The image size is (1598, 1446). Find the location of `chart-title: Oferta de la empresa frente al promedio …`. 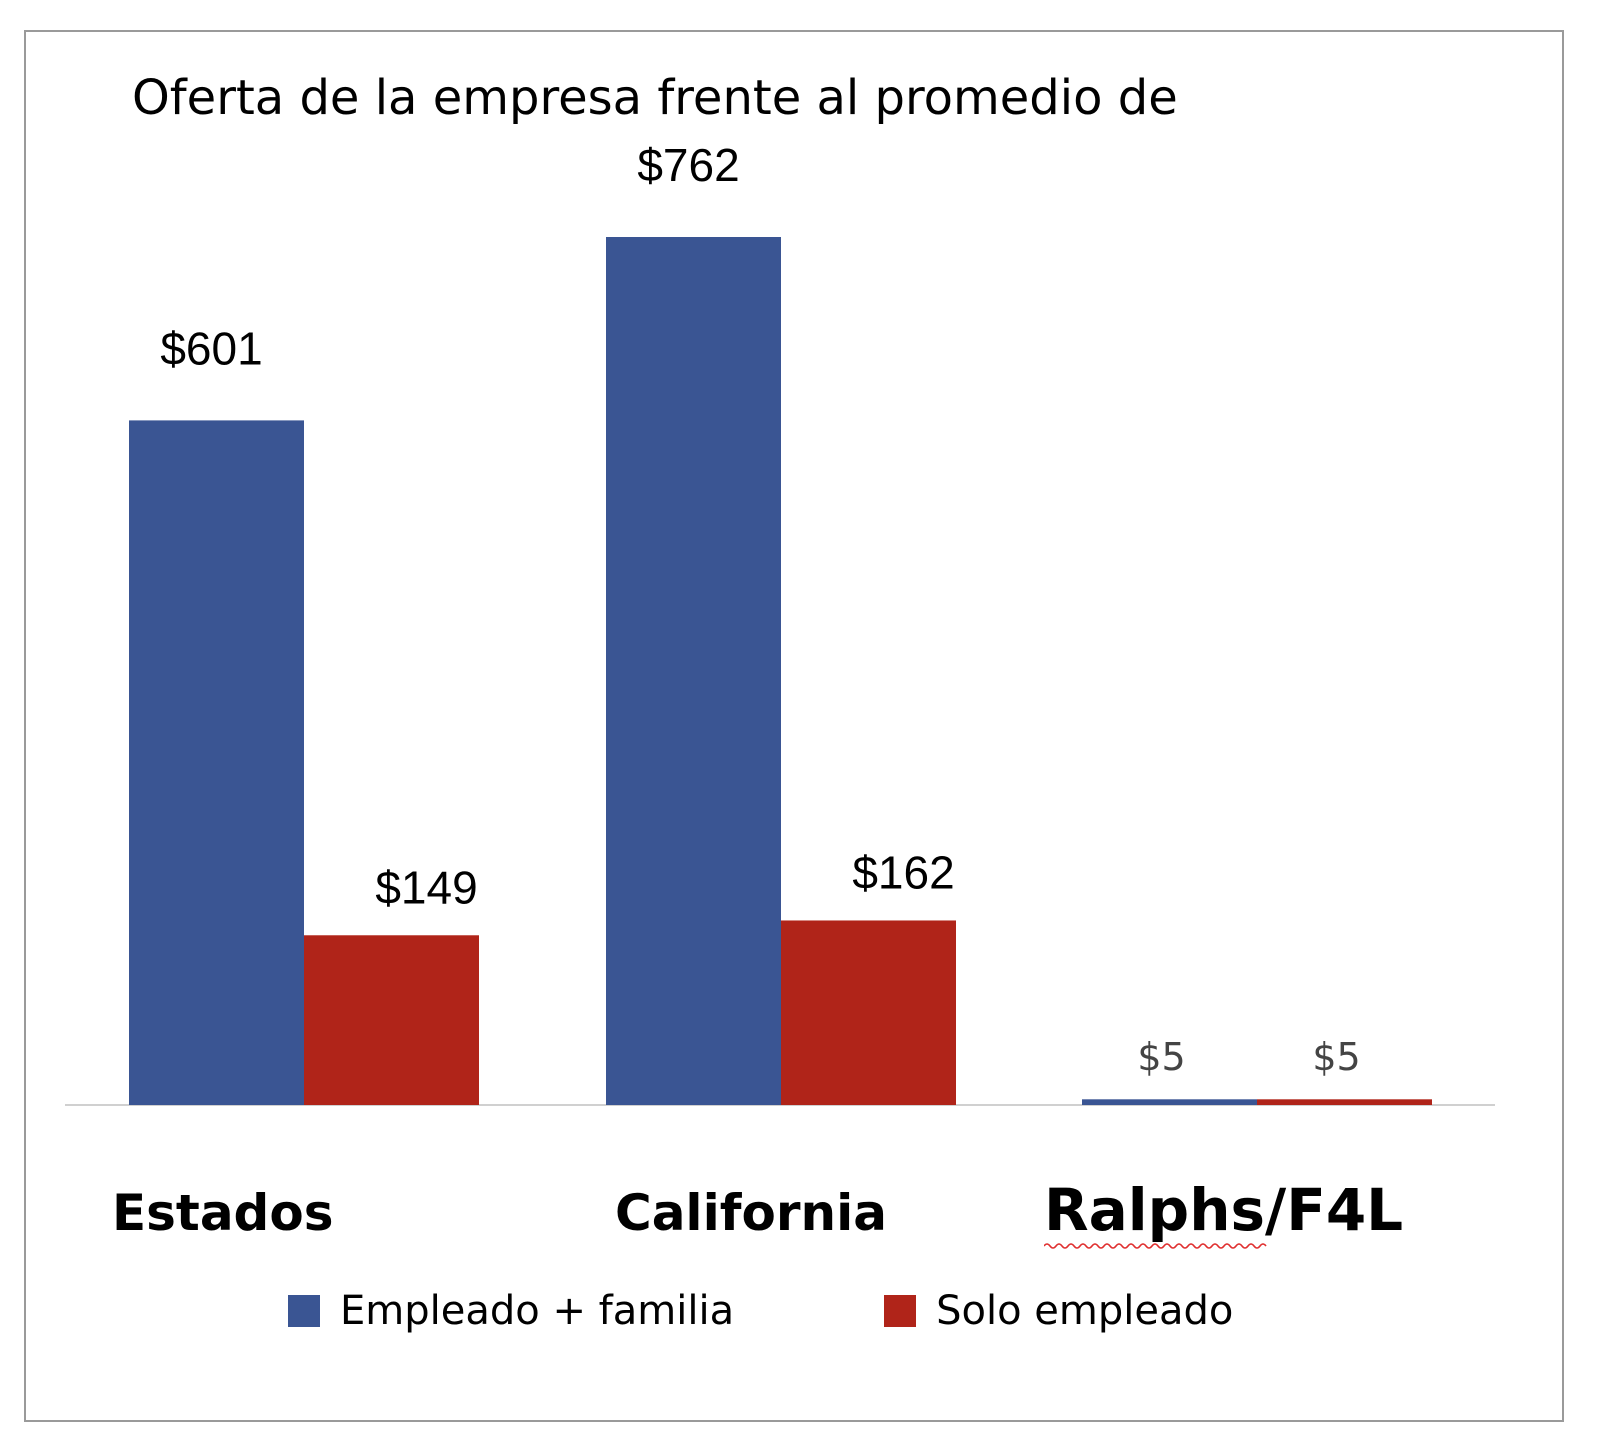

chart-title: Oferta de la empresa frente al promedio … is located at coordinates (655, 98).